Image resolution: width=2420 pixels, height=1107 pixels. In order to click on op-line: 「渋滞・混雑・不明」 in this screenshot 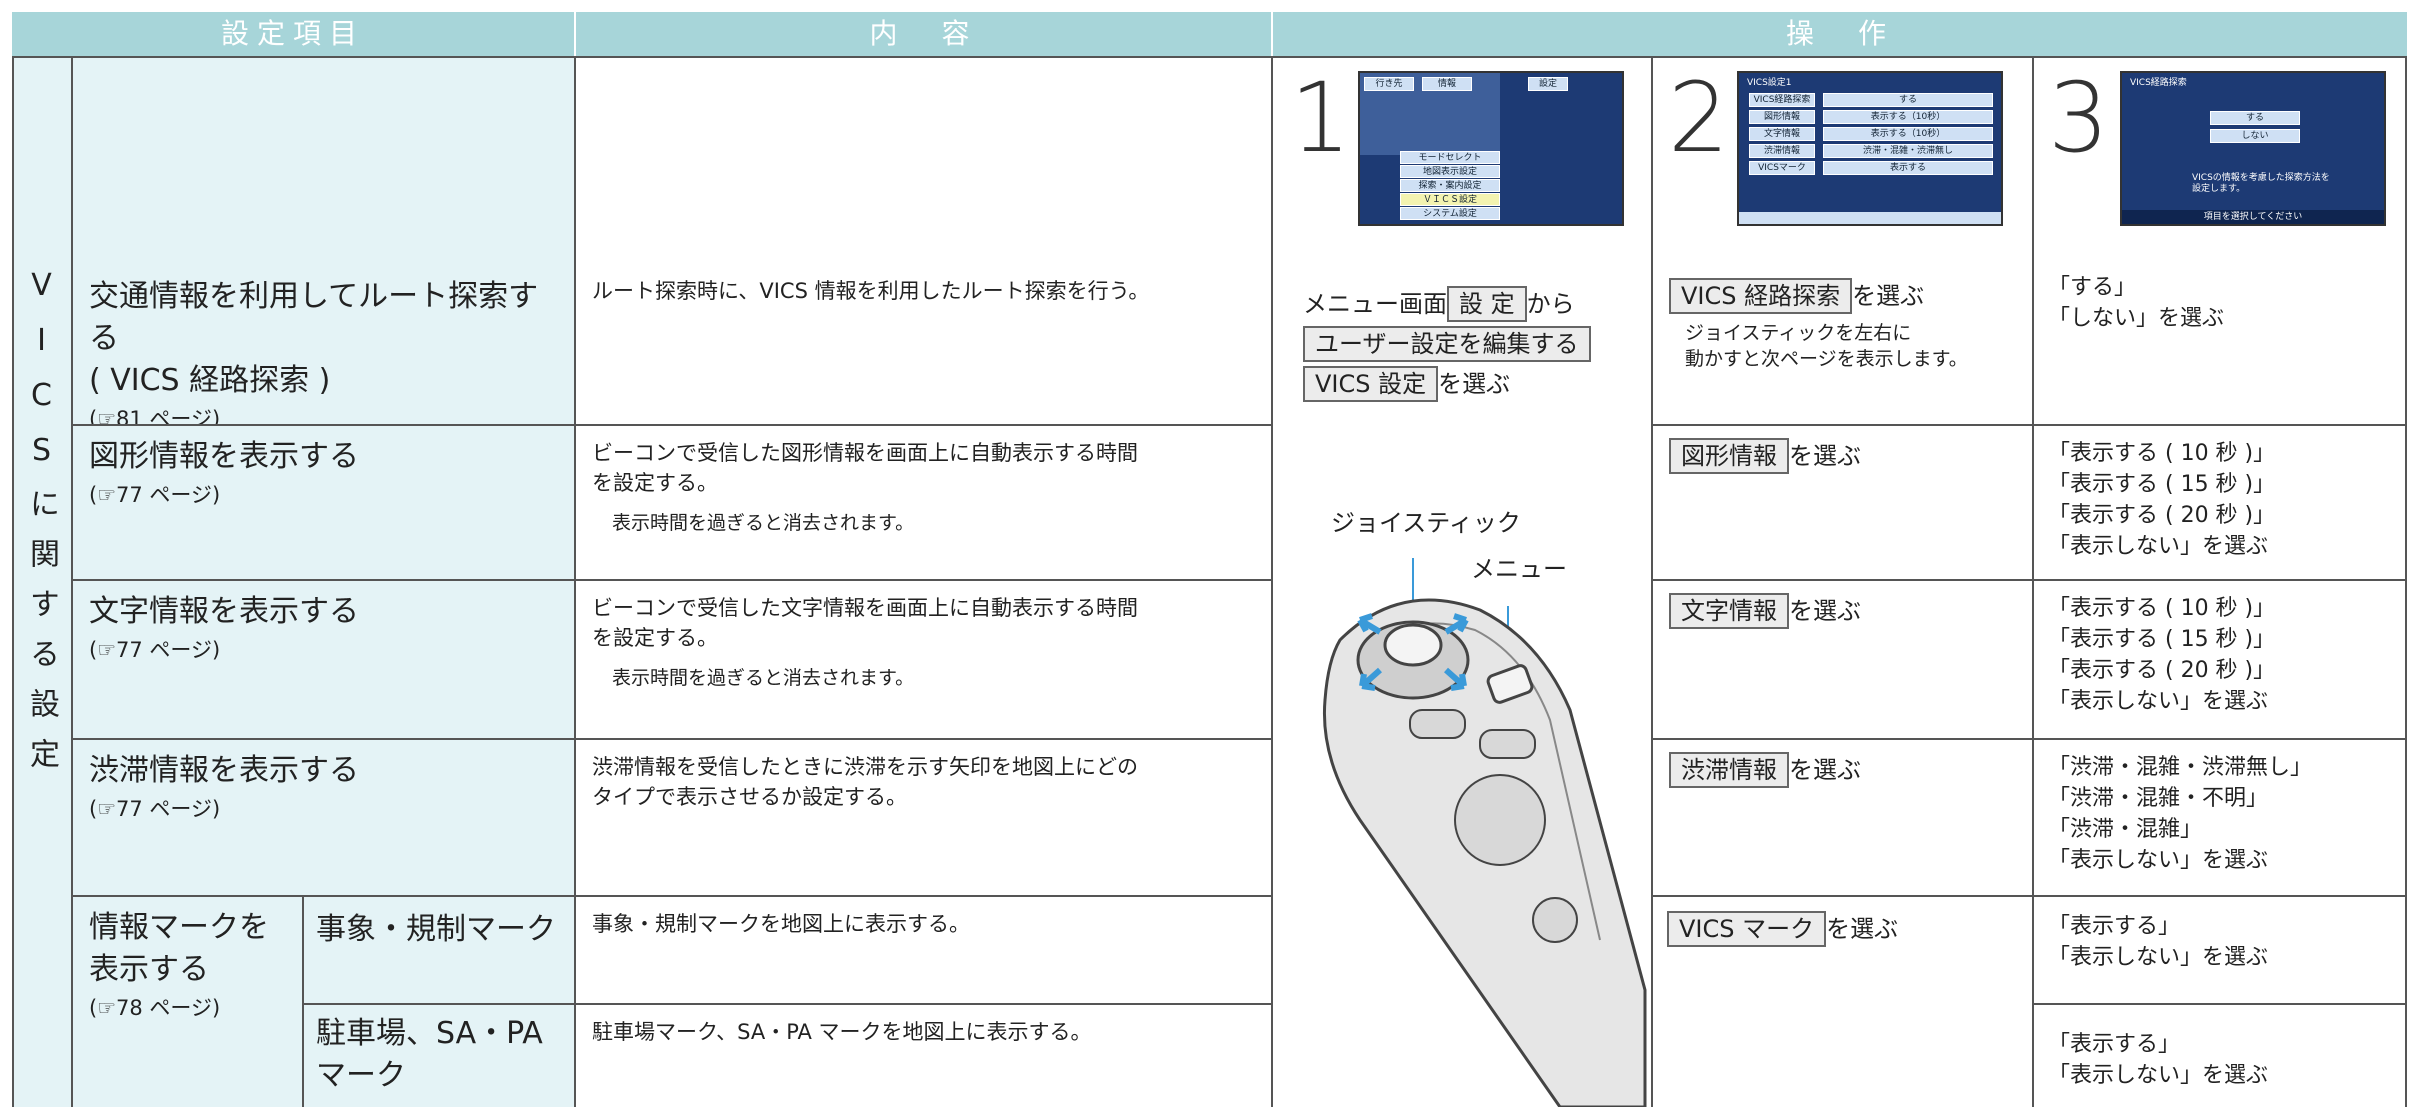, I will do `click(2158, 798)`.